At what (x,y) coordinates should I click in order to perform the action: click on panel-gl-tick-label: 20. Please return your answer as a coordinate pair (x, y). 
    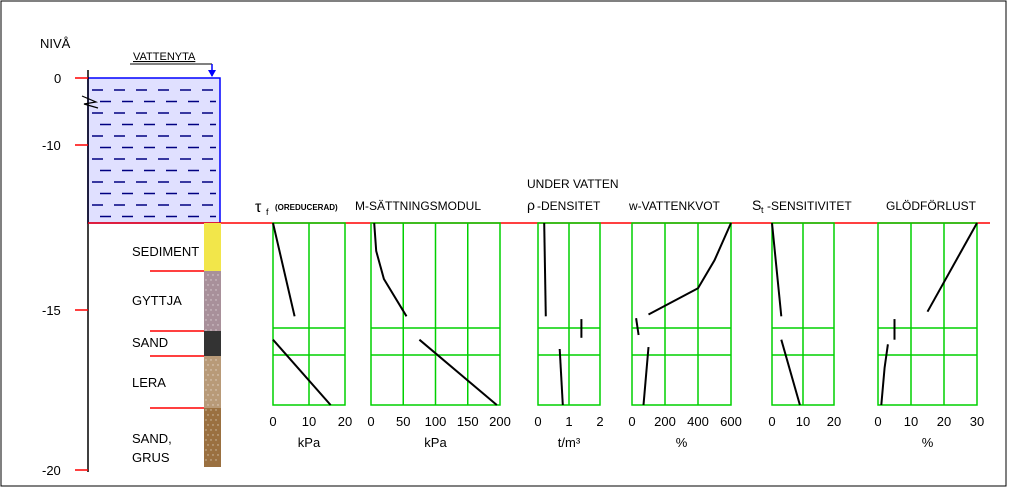
    Looking at the image, I should click on (944, 421).